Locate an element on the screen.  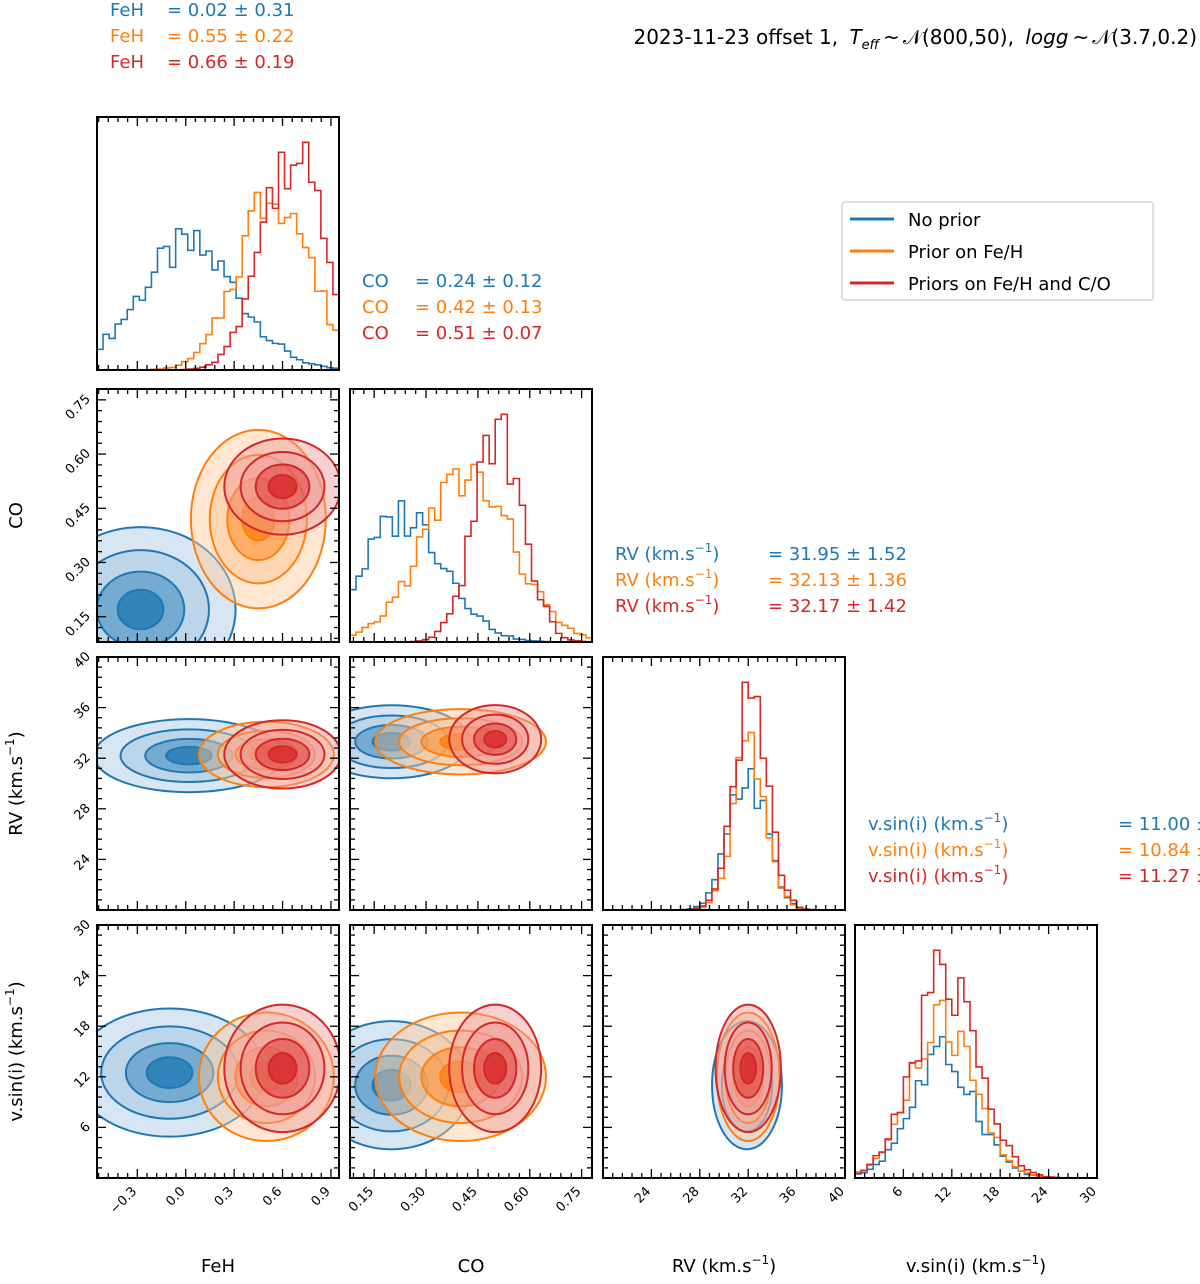
title-logg: logg is located at coordinates (1046, 37).